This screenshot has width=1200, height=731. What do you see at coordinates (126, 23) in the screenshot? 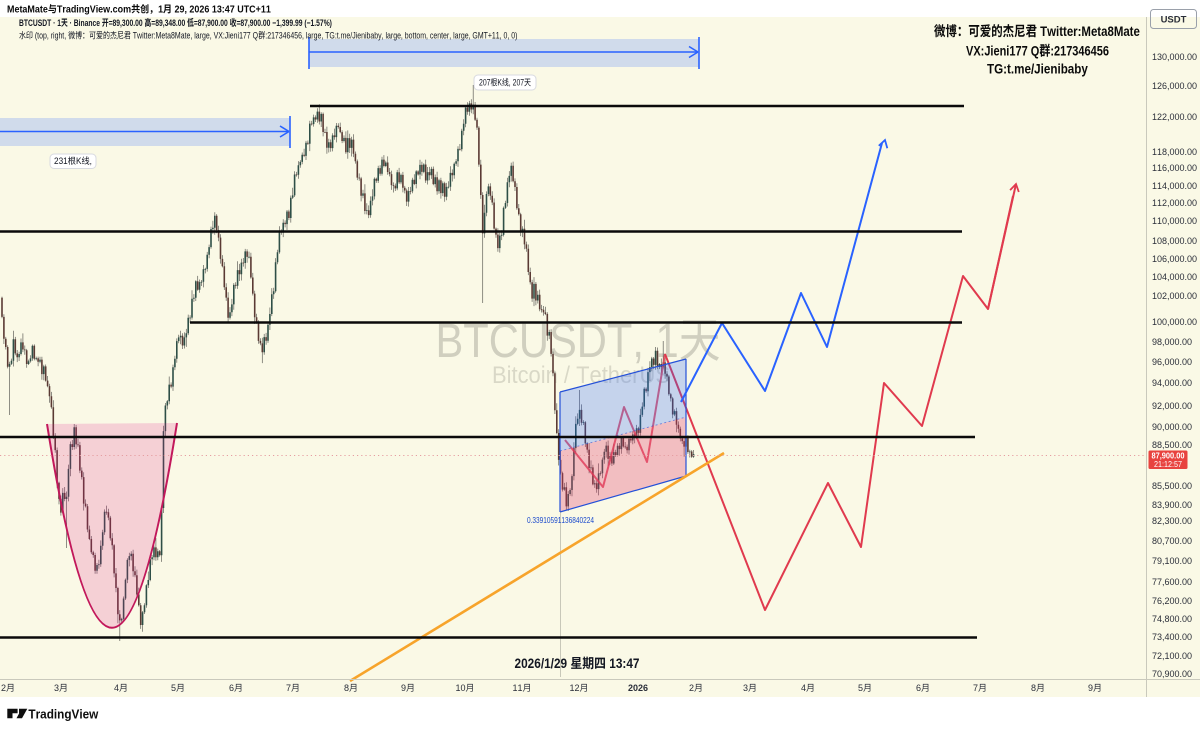
I see `svg-text: =89,300.00` at bounding box center [126, 23].